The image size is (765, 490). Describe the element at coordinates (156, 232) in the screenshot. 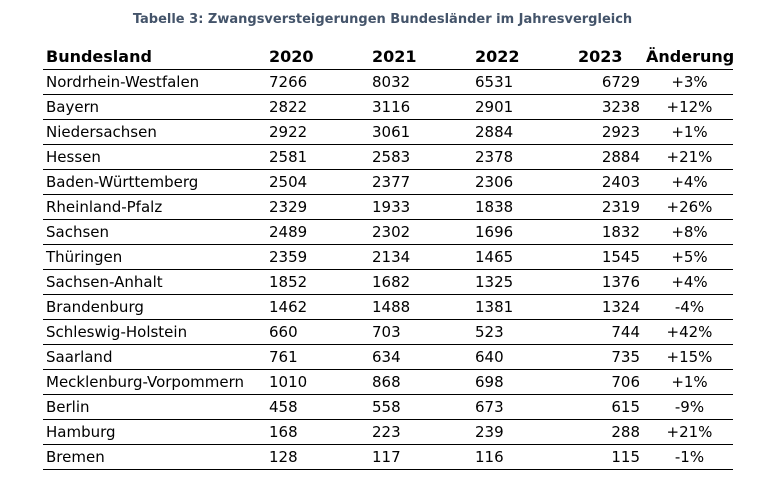

I see `cell-bundesland: Sachsen` at that location.